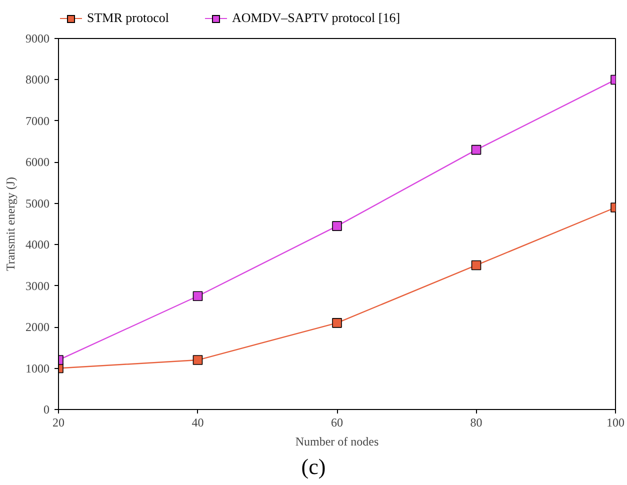  What do you see at coordinates (58, 423) in the screenshot?
I see `x-tick-label: 20` at bounding box center [58, 423].